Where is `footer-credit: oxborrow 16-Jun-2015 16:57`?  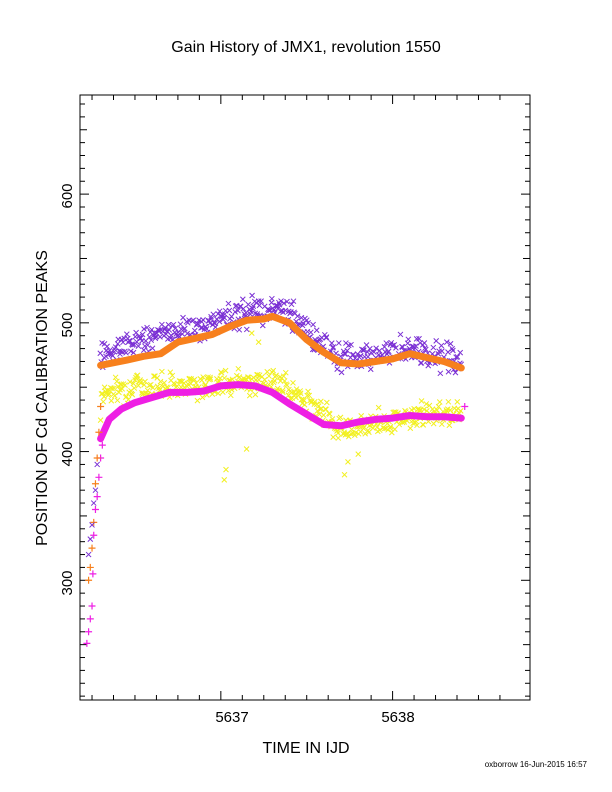
footer-credit: oxborrow 16-Jun-2015 16:57 is located at coordinates (536, 764).